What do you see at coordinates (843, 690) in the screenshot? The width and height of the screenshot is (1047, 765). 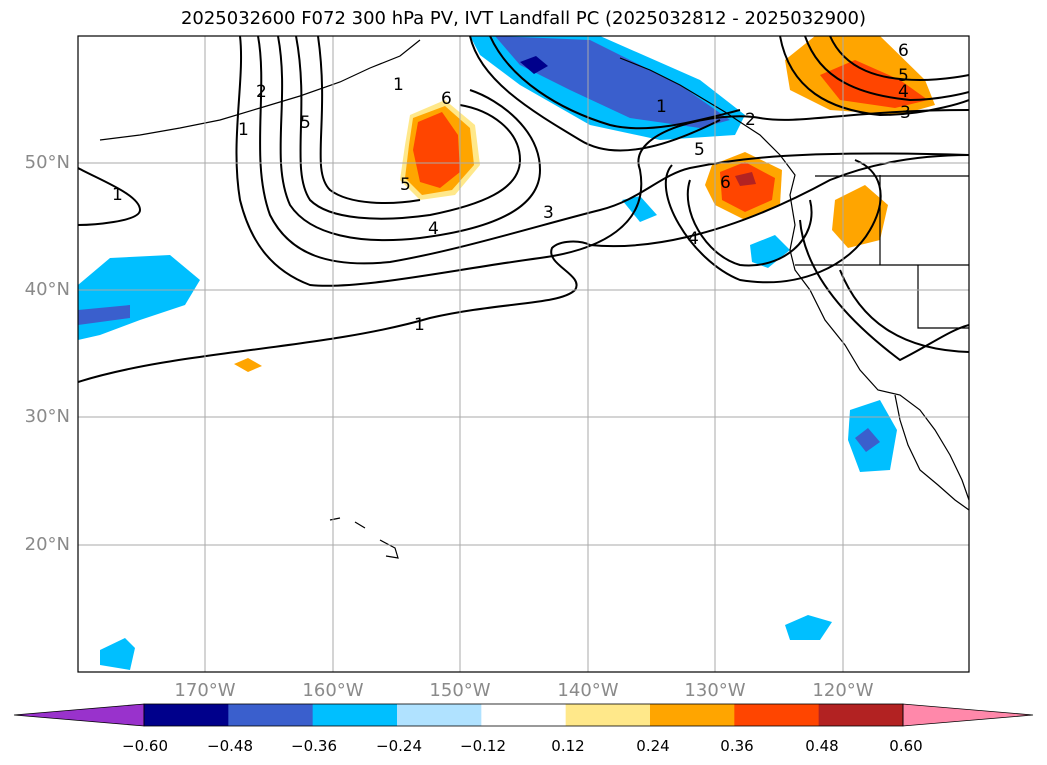 I see `lon-label-120w: 120°W` at bounding box center [843, 690].